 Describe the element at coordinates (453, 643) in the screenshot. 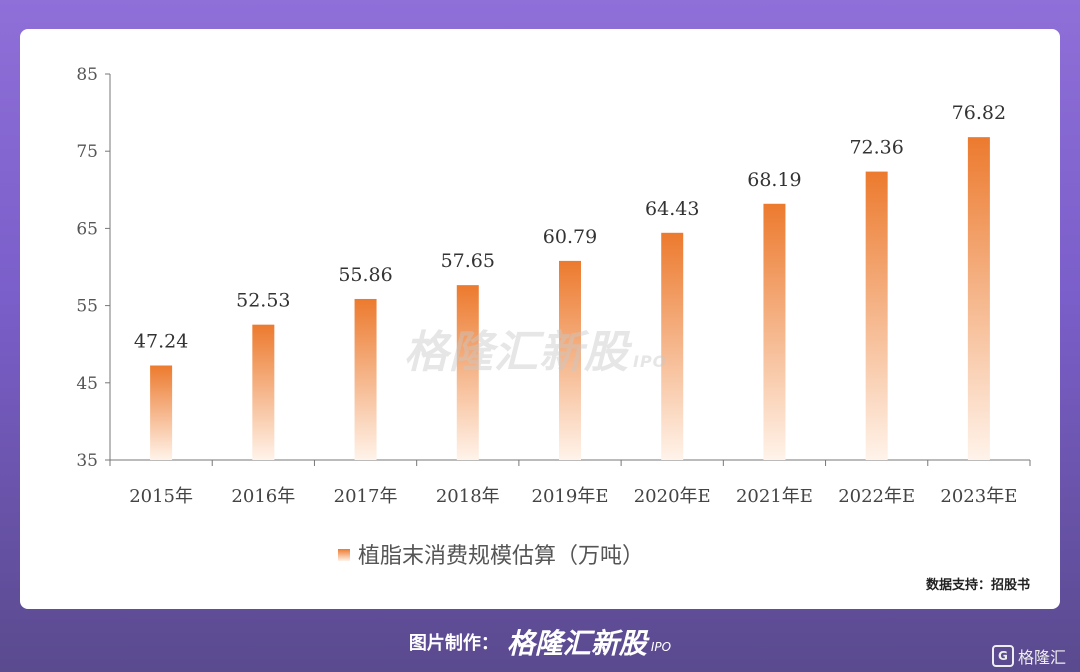

I see `footer-credit-label: 图片制作：` at that location.